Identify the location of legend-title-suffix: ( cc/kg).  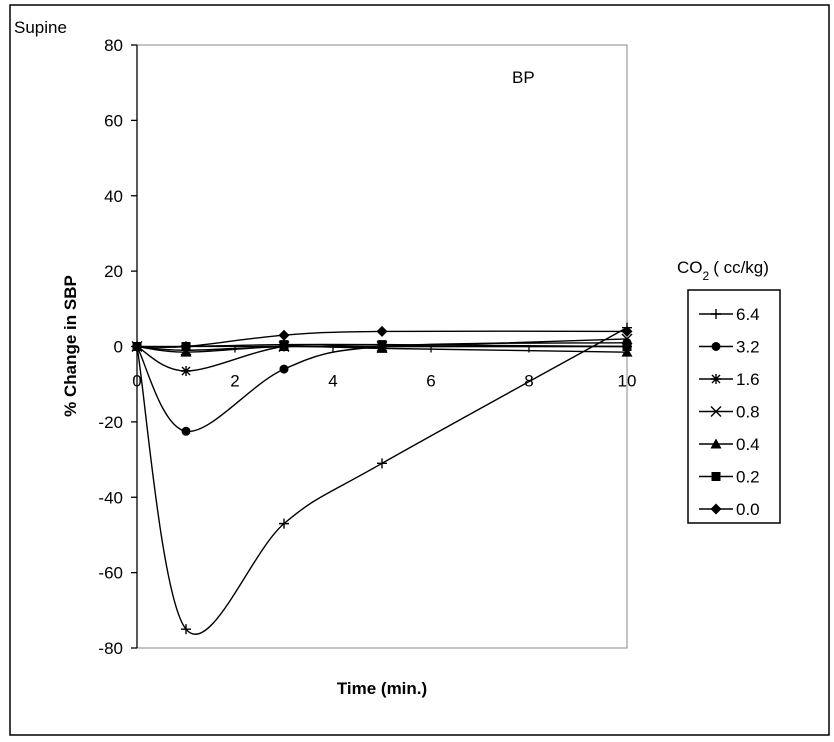
(741, 267).